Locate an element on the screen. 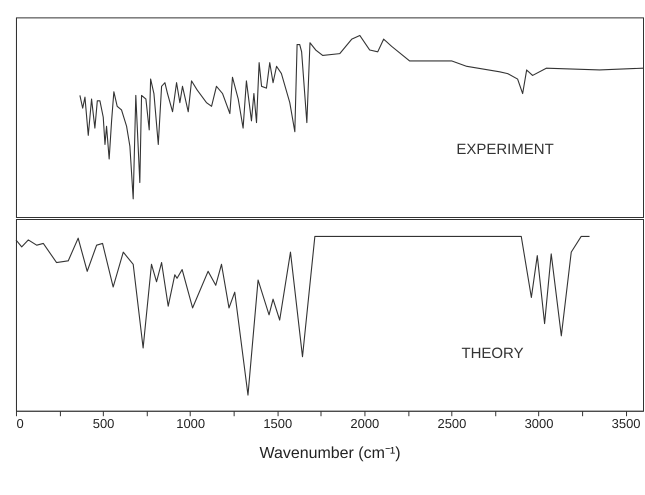 The image size is (645, 495). x-axis-title: Wavenumber (cm⁻¹) is located at coordinates (330, 453).